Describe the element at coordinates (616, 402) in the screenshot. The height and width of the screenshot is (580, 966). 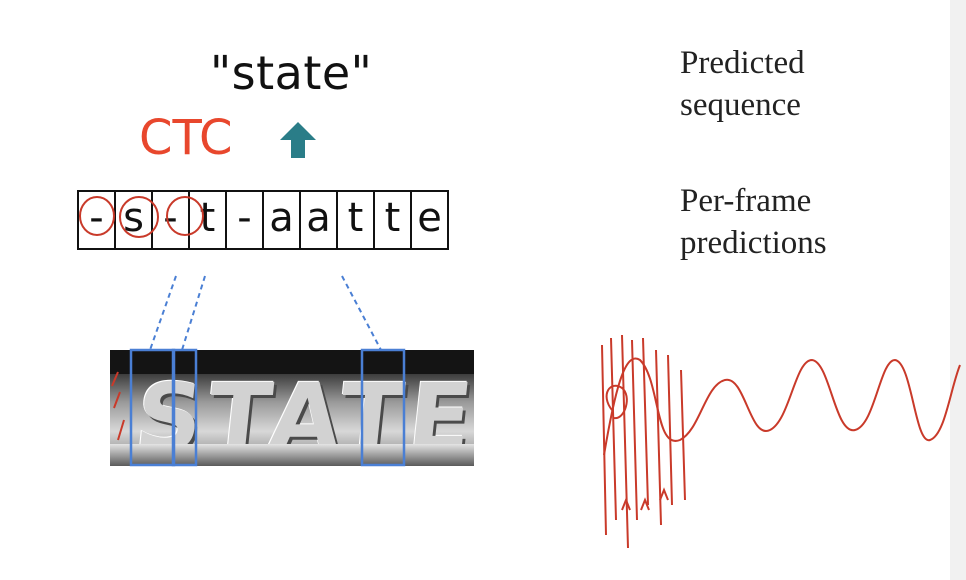
I see `ink-loop` at that location.